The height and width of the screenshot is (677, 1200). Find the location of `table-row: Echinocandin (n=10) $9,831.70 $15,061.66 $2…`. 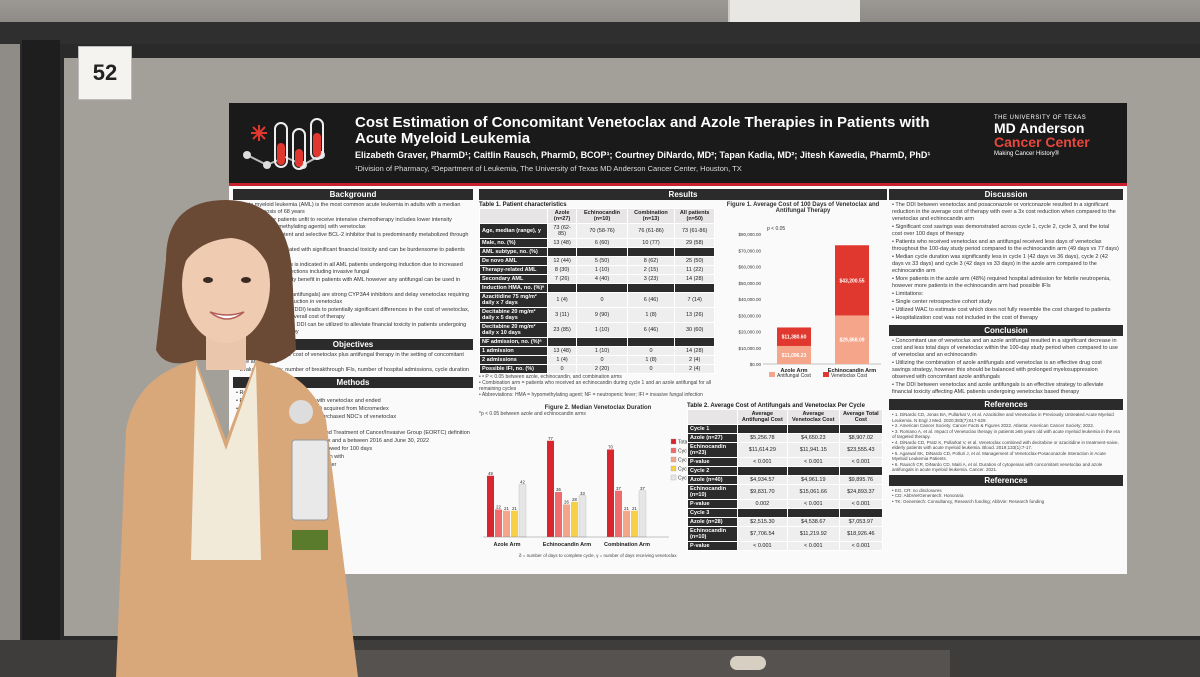

table-row: Echinocandin (n=10) $9,831.70 $15,061.66 $2… is located at coordinates (785, 492).